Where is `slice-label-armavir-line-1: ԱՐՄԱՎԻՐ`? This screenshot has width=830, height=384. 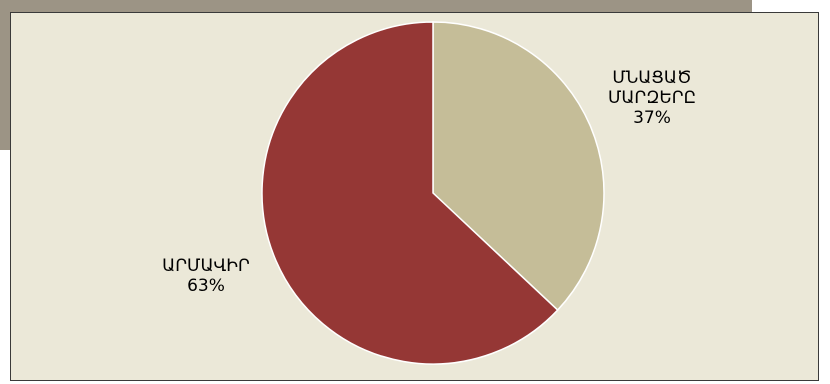 slice-label-armavir-line-1: ԱՐՄԱՎԻՐ is located at coordinates (206, 266).